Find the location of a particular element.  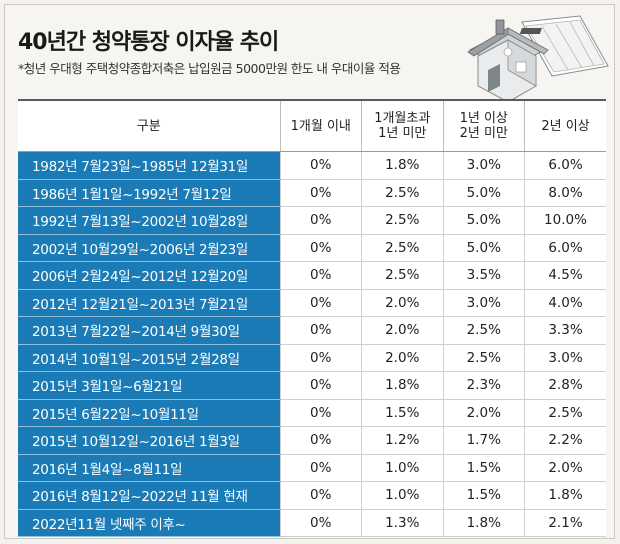

rate-1-month-to-1-year: 1.3% is located at coordinates (402, 523).